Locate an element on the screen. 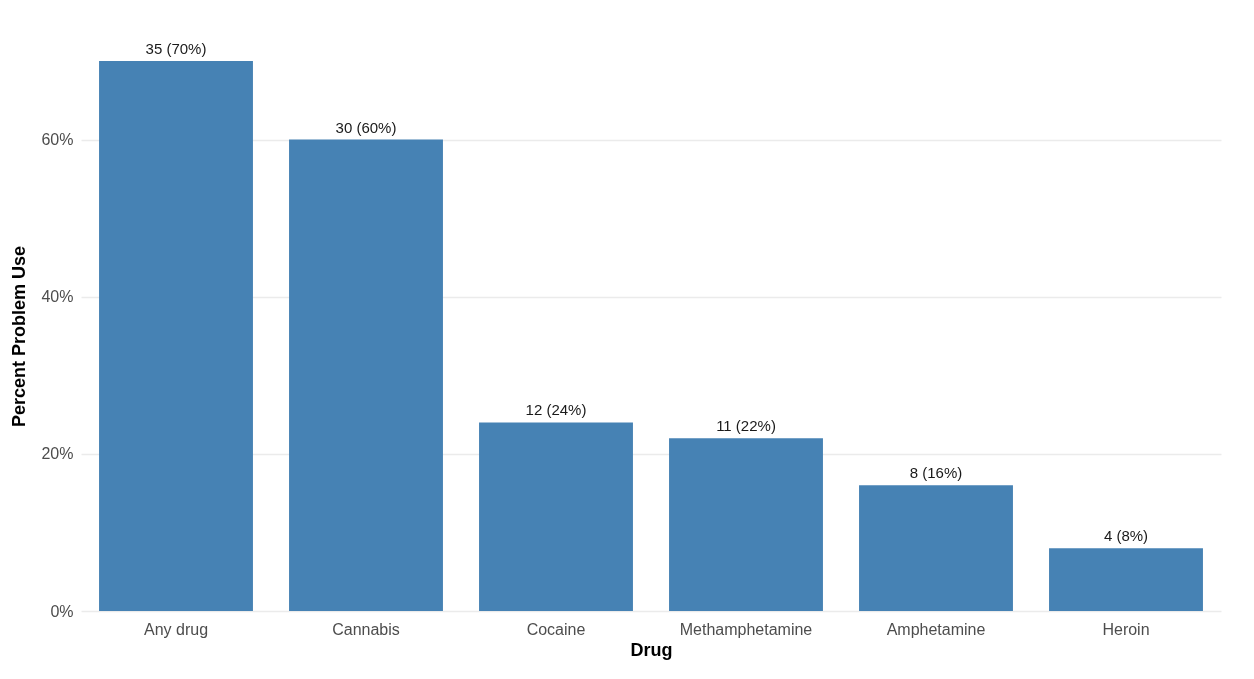 This screenshot has height=679, width=1254. x-tick-label: Heroin is located at coordinates (1126, 629).